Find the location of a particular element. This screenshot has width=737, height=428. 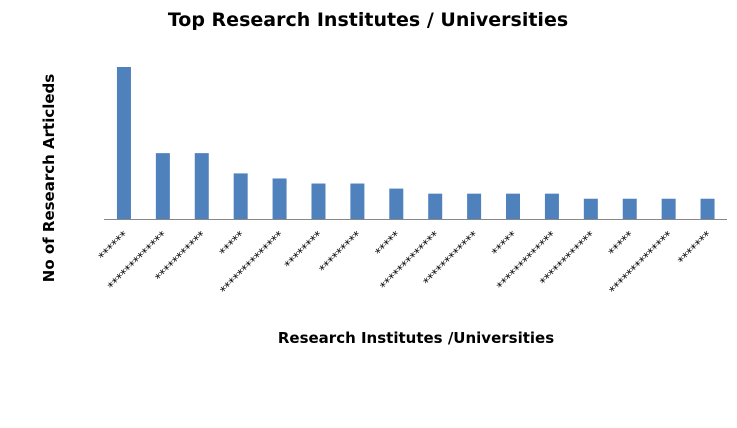

x-tick-label: ******* is located at coordinates (695, 248).